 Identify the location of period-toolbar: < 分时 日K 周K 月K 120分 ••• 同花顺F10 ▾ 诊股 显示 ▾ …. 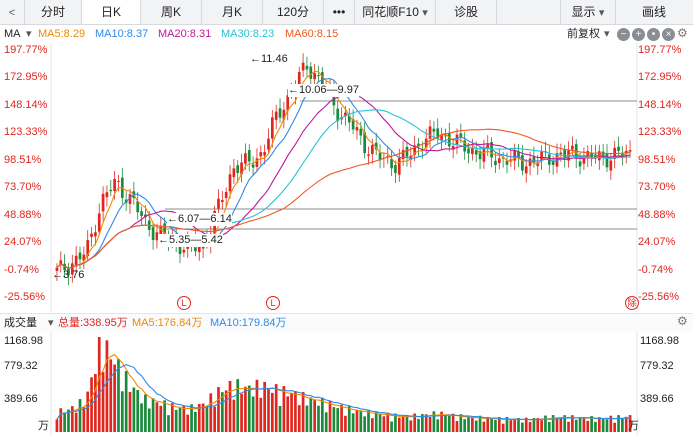
(346, 12).